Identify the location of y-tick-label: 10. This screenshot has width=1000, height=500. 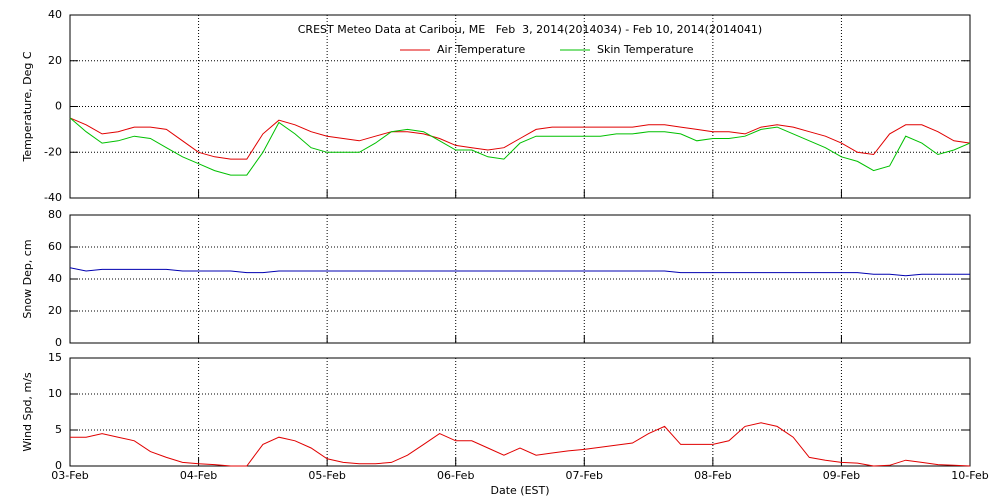
(55, 393).